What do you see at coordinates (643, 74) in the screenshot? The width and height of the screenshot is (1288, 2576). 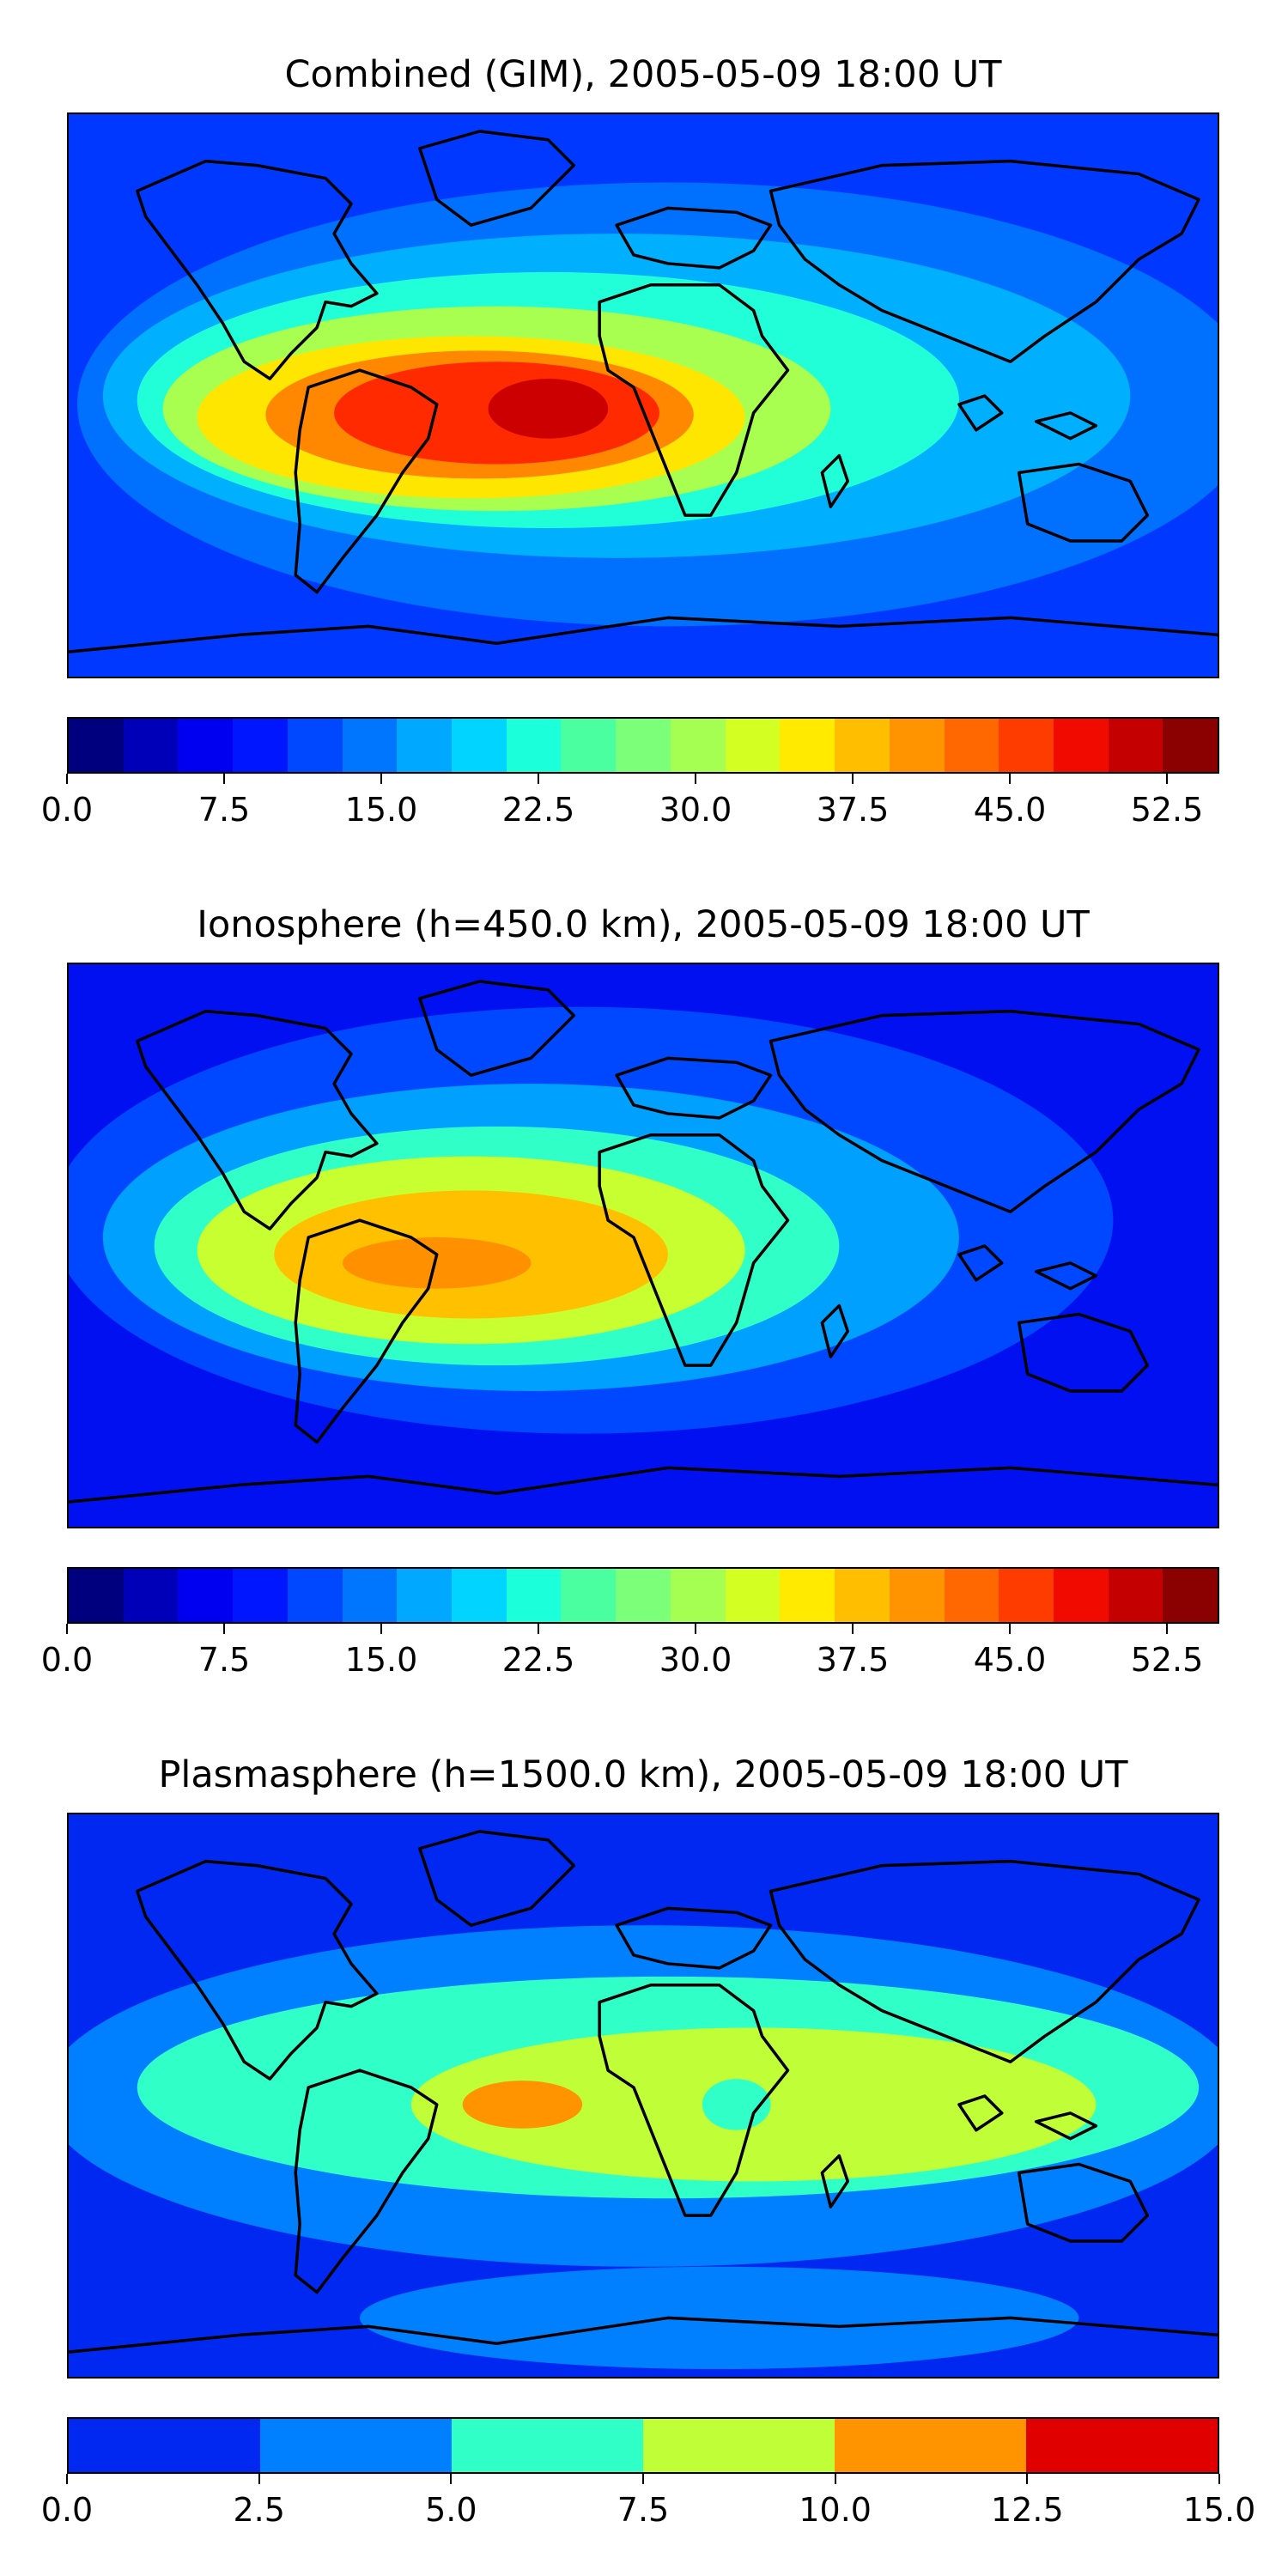 I see `panel-title-combined: Combined (GIM), 2005-05-09 18:00 UT` at bounding box center [643, 74].